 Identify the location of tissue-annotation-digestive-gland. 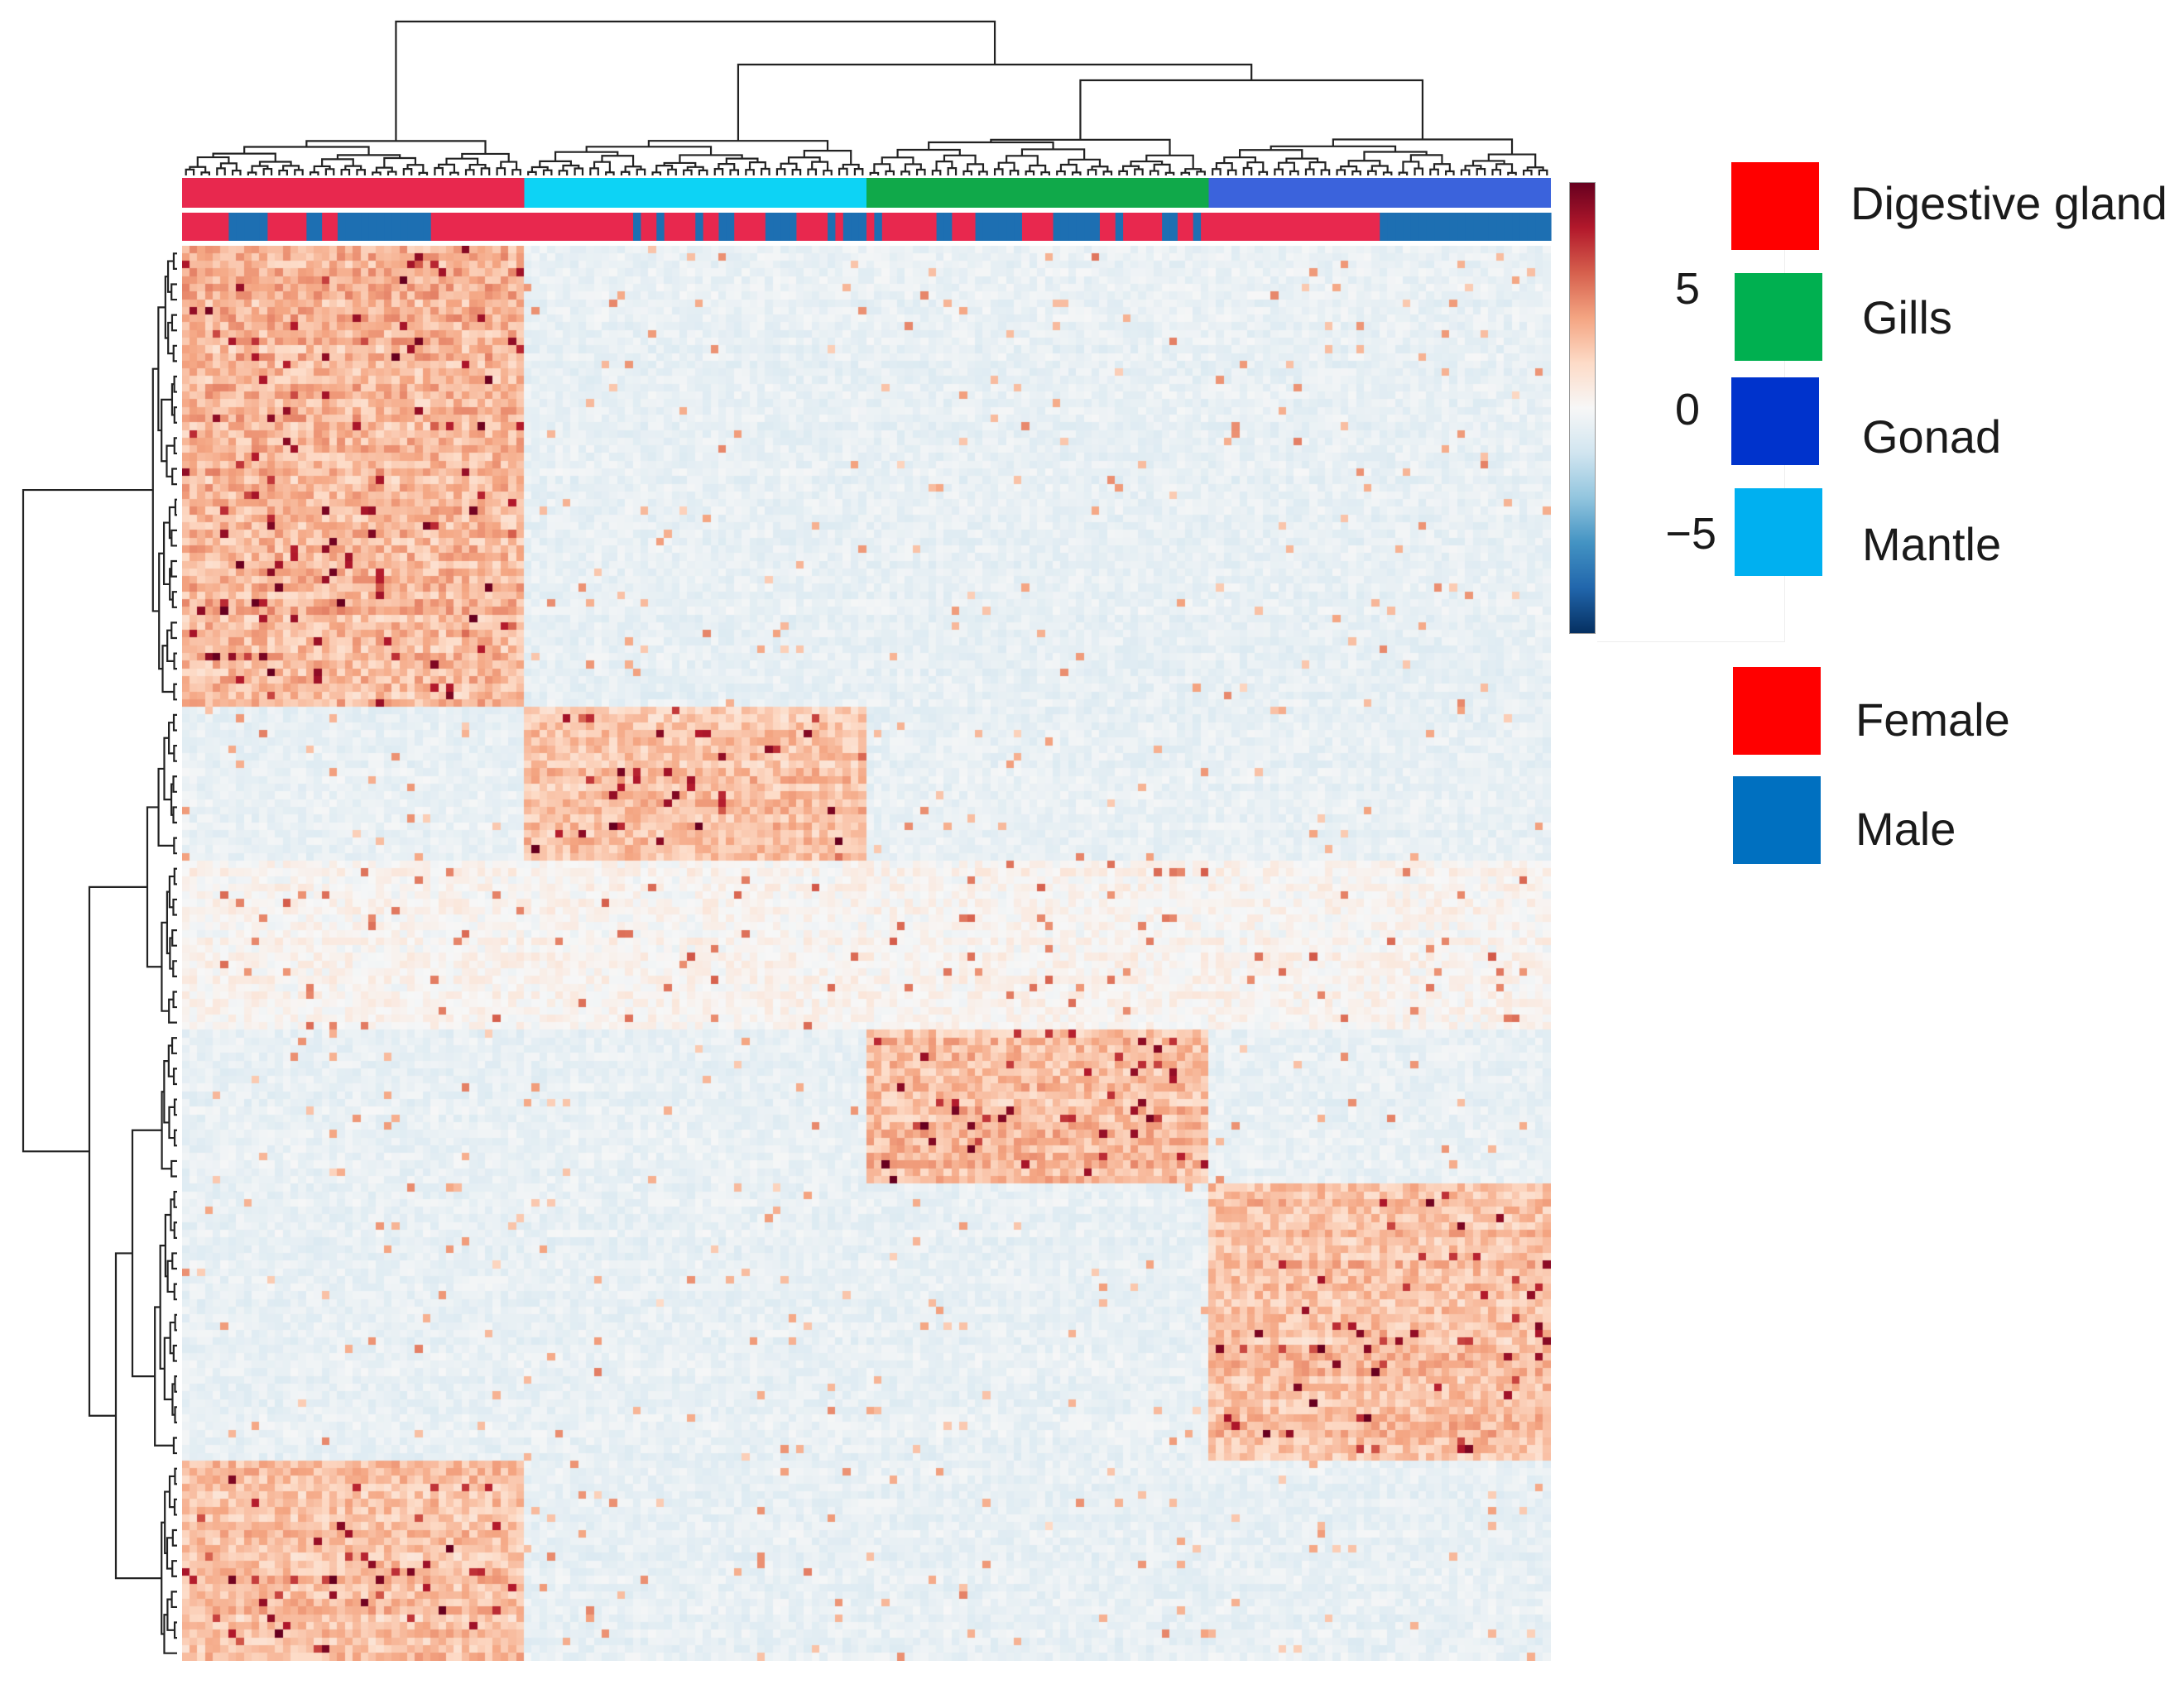
(353, 193).